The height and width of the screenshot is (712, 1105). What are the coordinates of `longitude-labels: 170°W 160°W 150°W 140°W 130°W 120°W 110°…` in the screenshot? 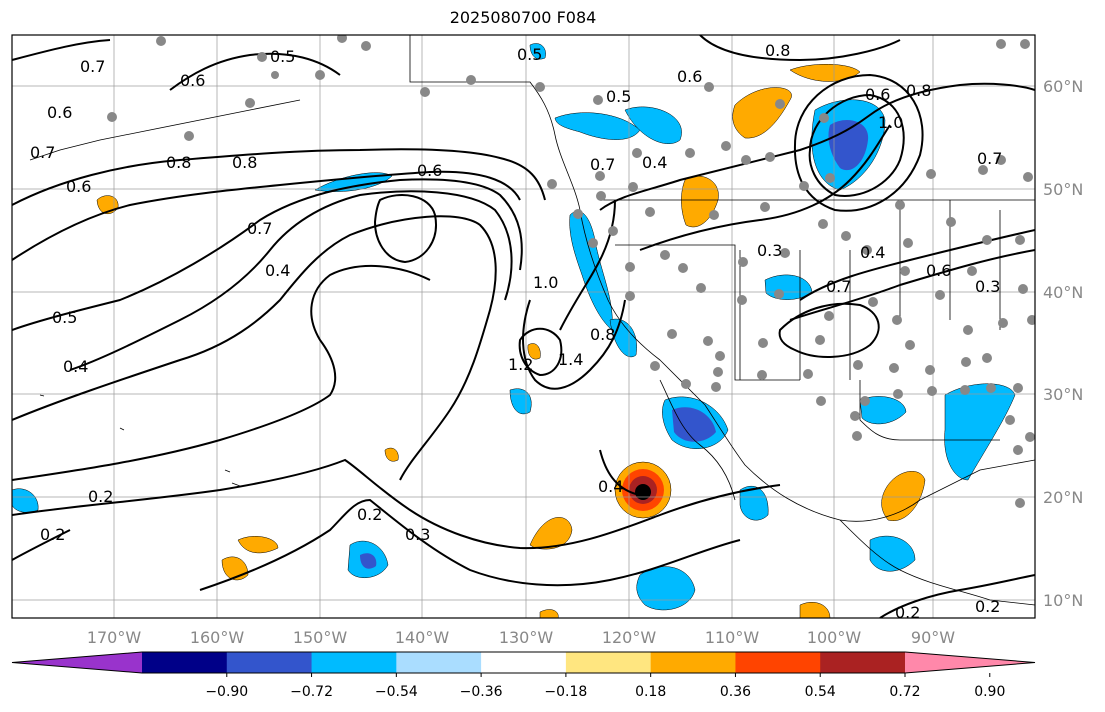 It's located at (521, 637).